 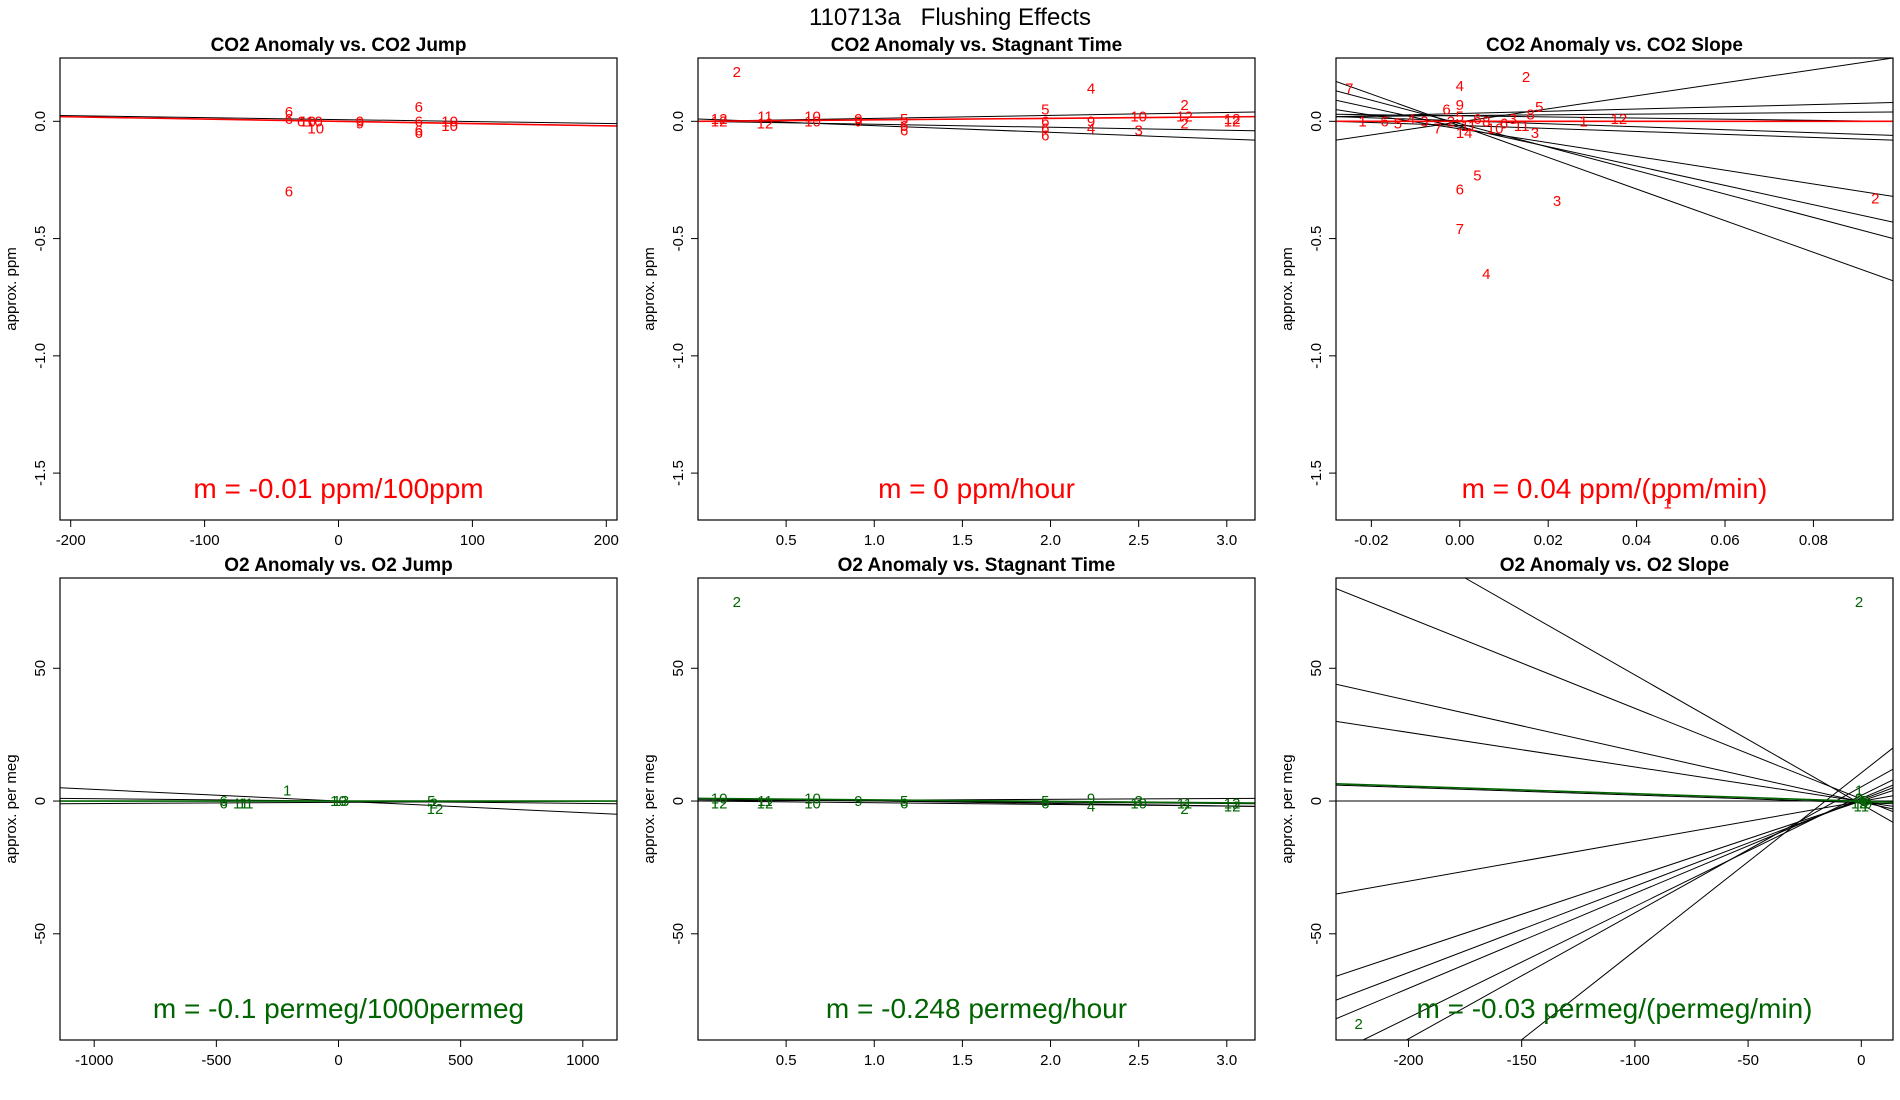 What do you see at coordinates (341, 801) in the screenshot?
I see `data-point: 13` at bounding box center [341, 801].